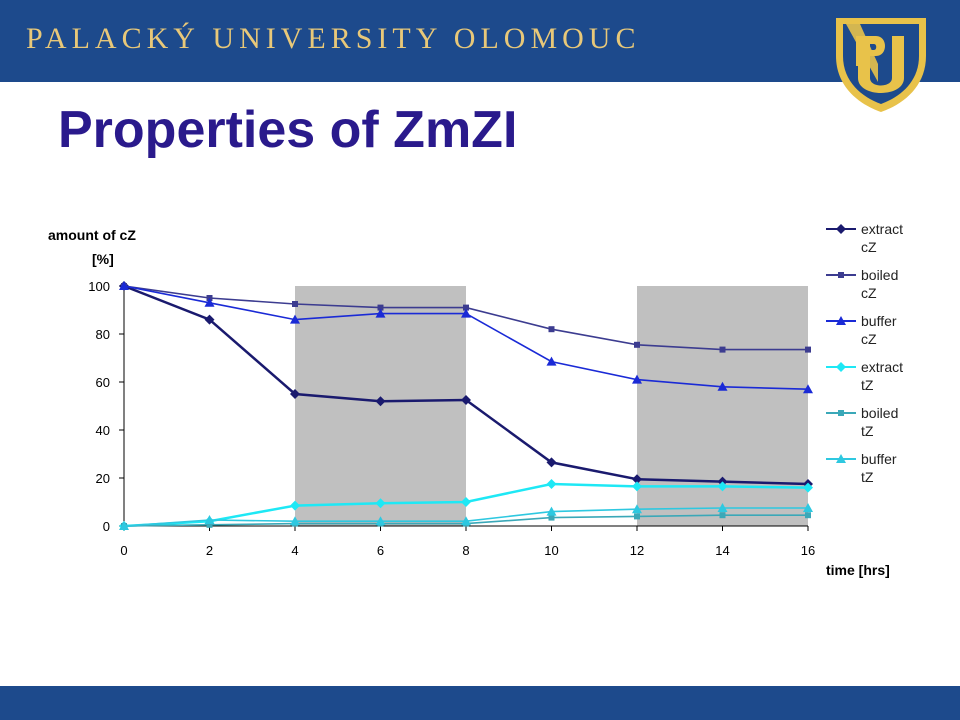 This screenshot has width=960, height=720. Describe the element at coordinates (637, 550) in the screenshot. I see `x-tick-label: 12` at that location.